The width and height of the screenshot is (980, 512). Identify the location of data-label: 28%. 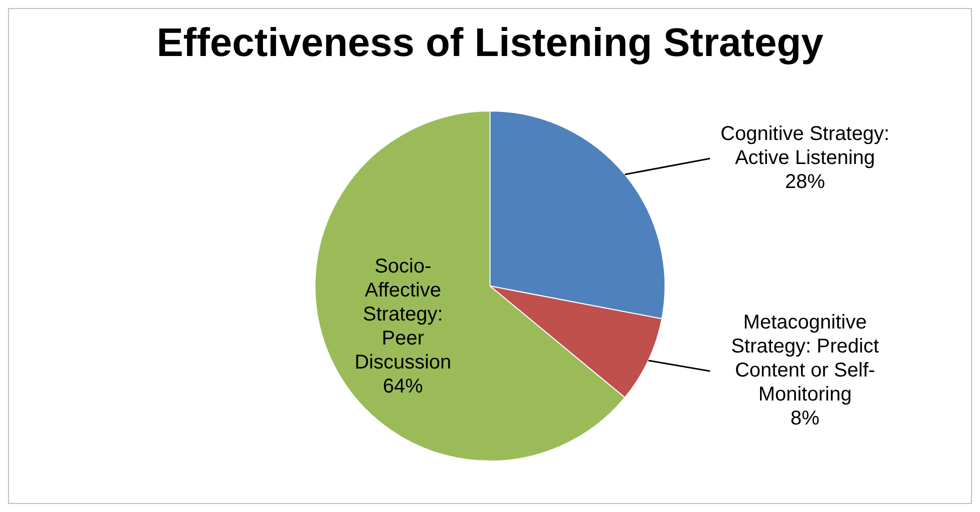
(805, 182).